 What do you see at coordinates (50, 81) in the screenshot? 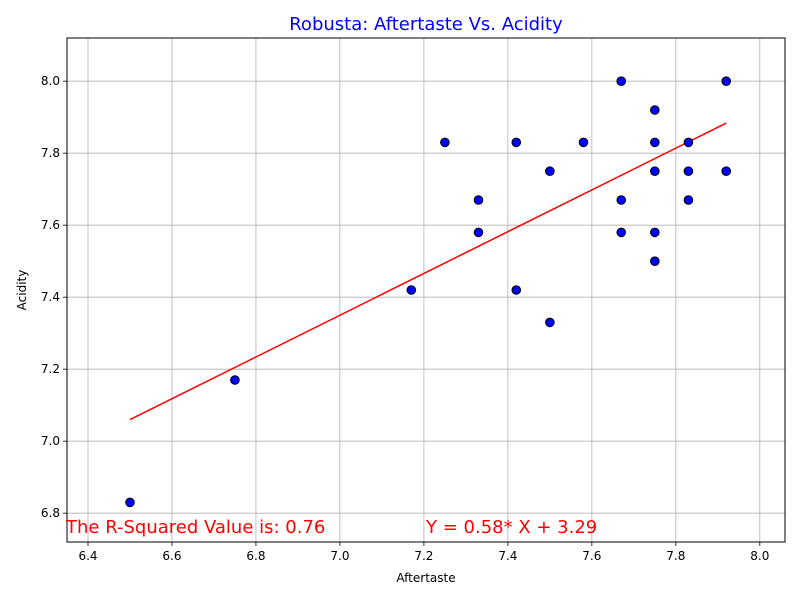
I see `y-tick-label: 8.0` at bounding box center [50, 81].